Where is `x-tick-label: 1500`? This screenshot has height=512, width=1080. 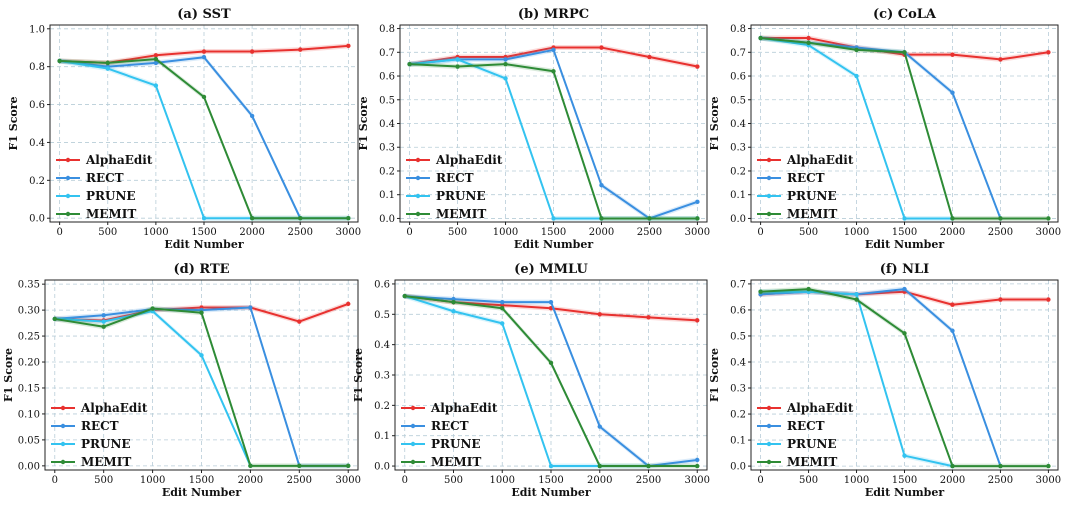 x-tick-label: 1500 is located at coordinates (550, 480).